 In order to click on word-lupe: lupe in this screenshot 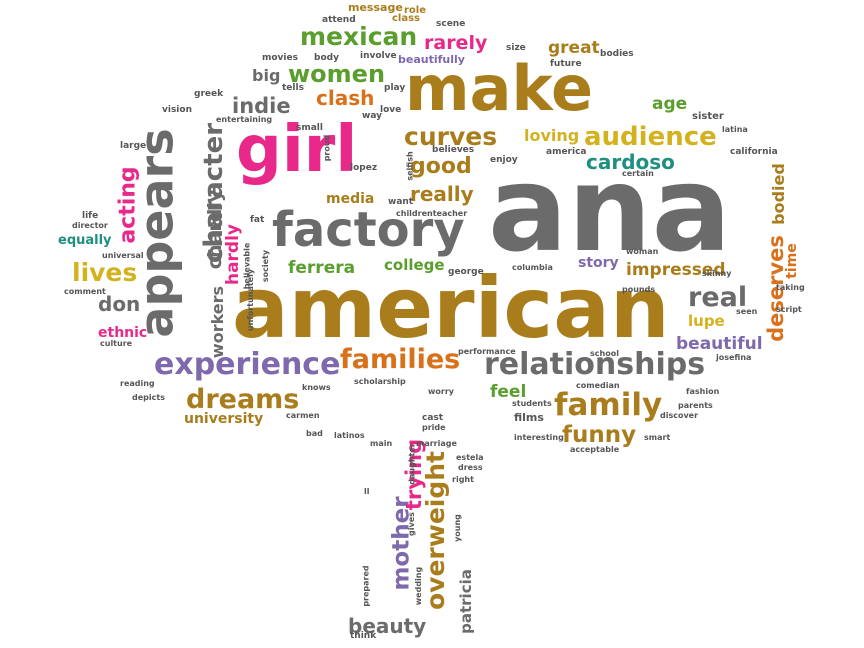, I will do `click(706, 321)`.